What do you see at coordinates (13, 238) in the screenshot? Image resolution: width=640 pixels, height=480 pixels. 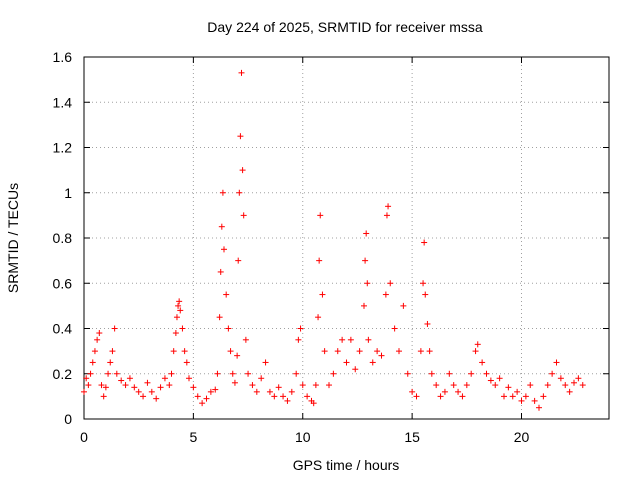 I see `y-axis-label: SRMTID / TECUs` at bounding box center [13, 238].